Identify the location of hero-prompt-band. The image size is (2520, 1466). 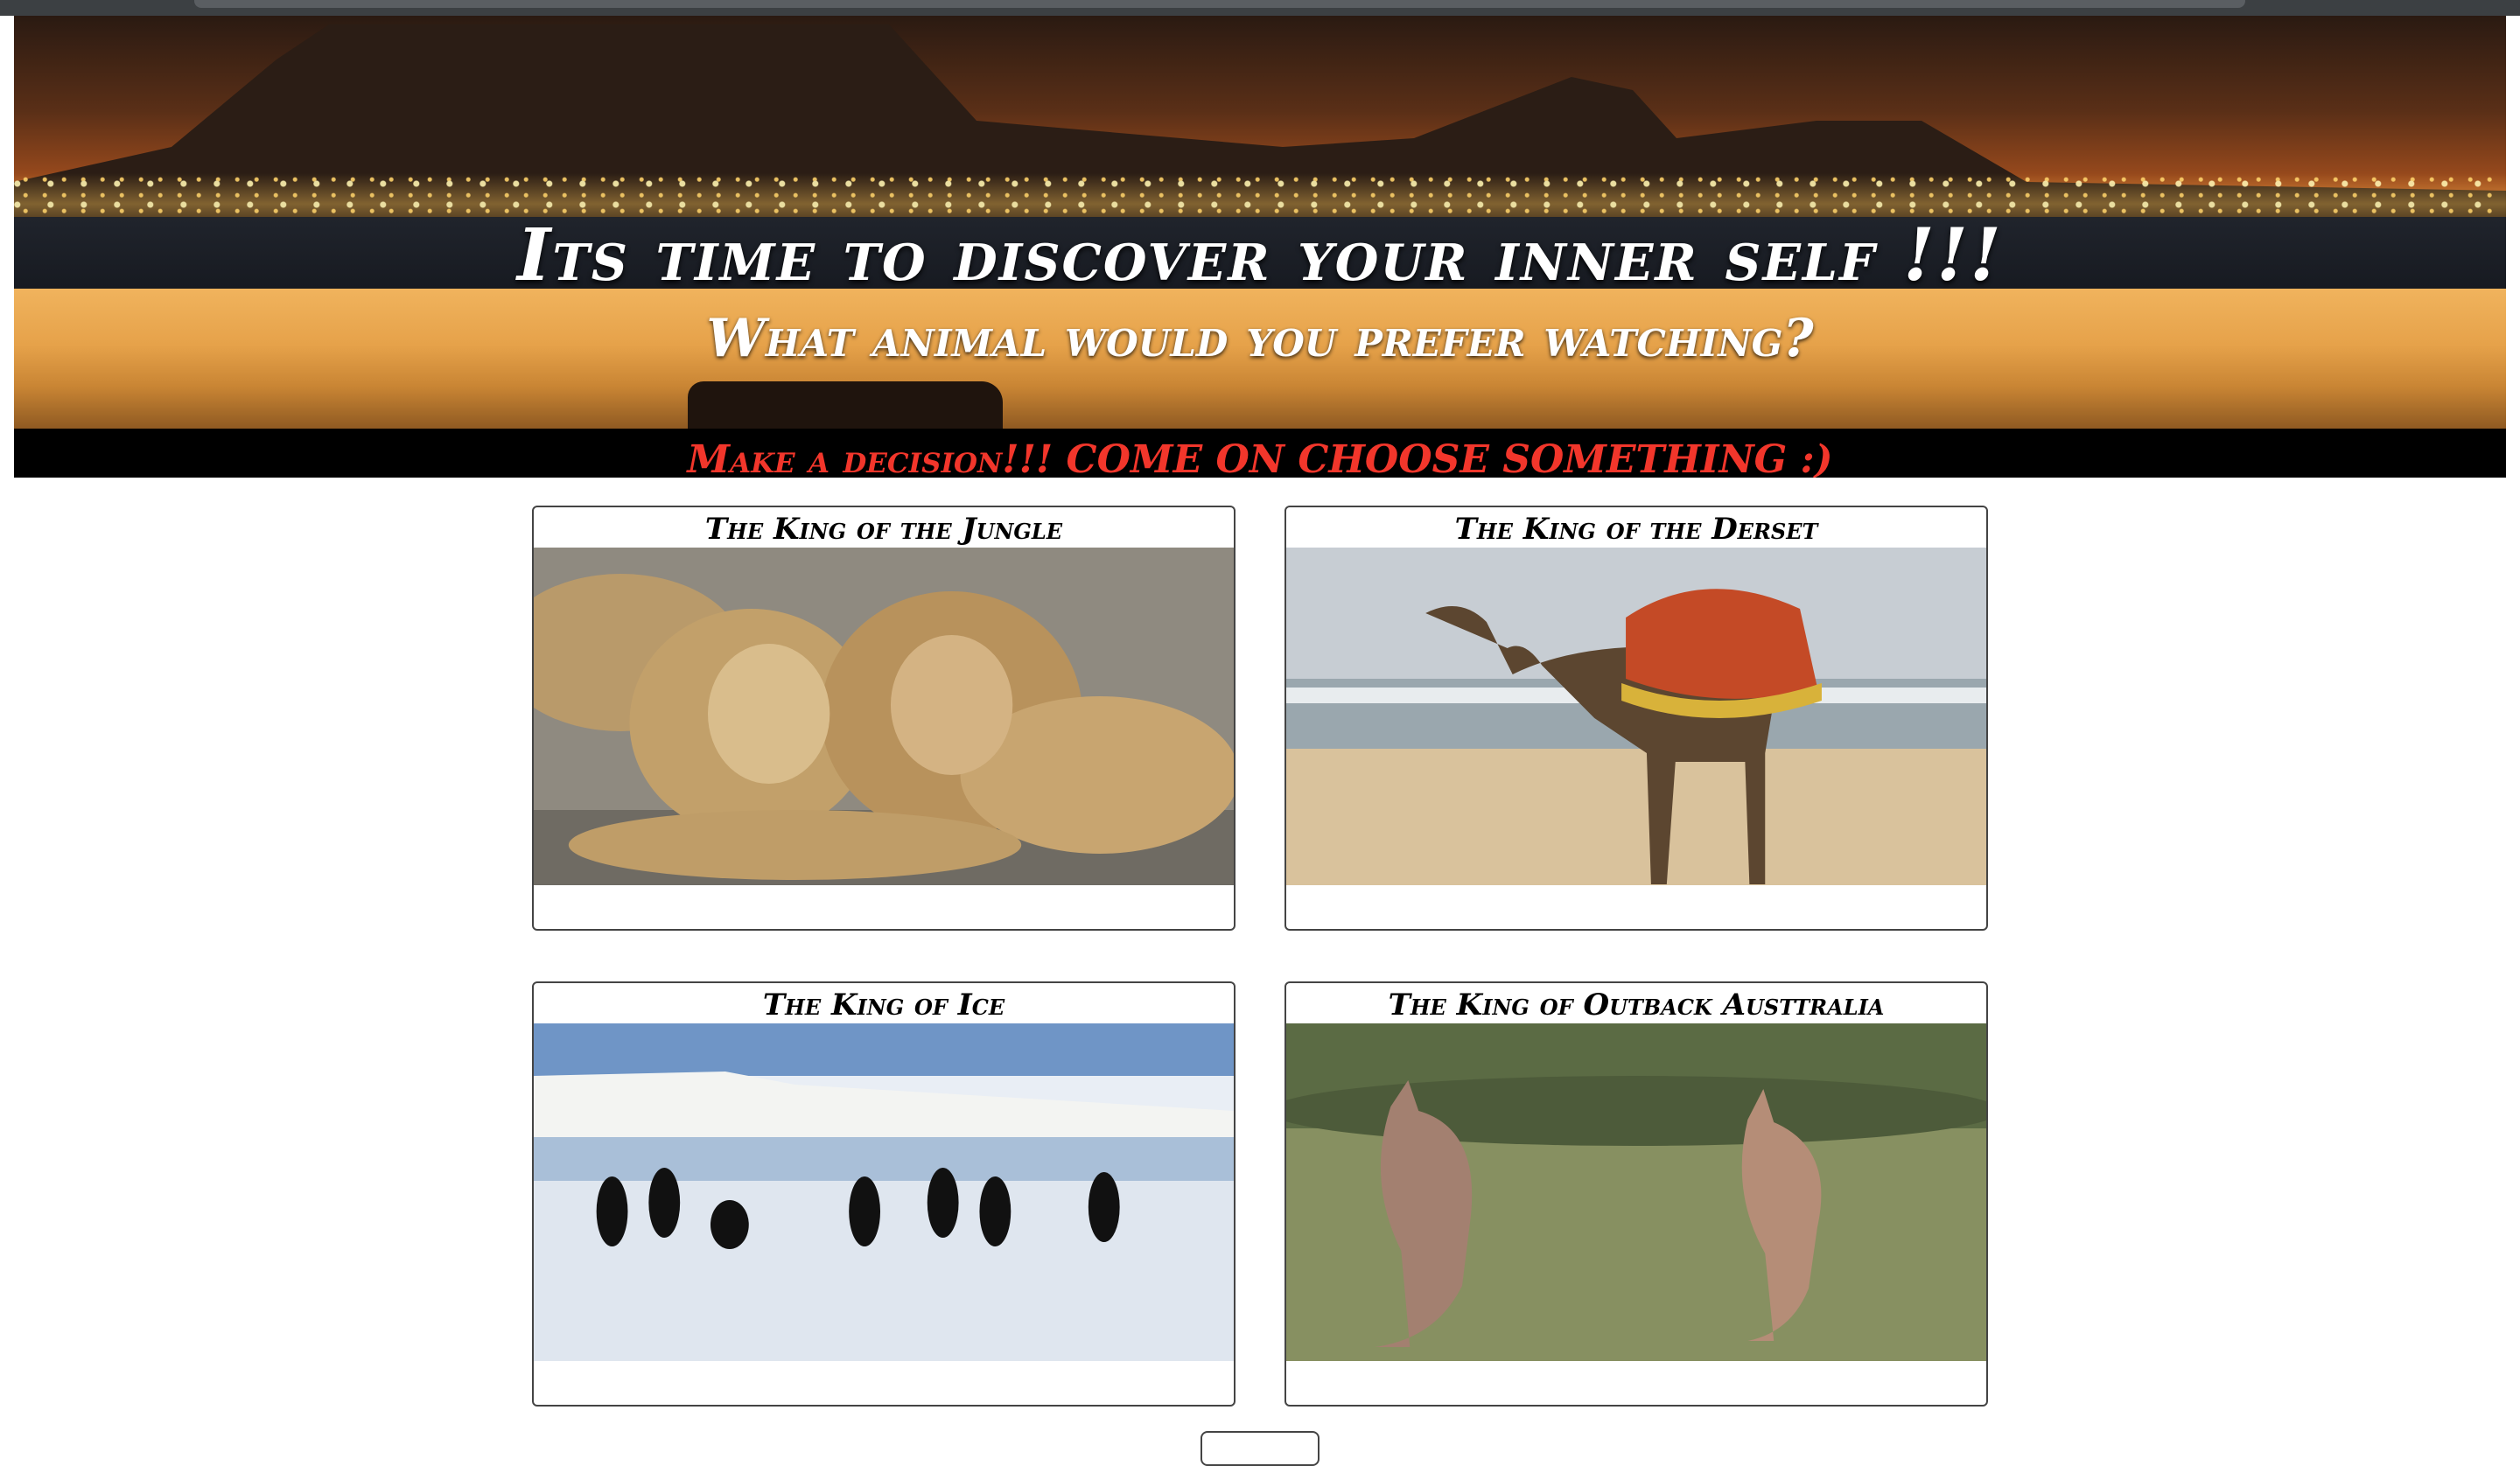
(1260, 453).